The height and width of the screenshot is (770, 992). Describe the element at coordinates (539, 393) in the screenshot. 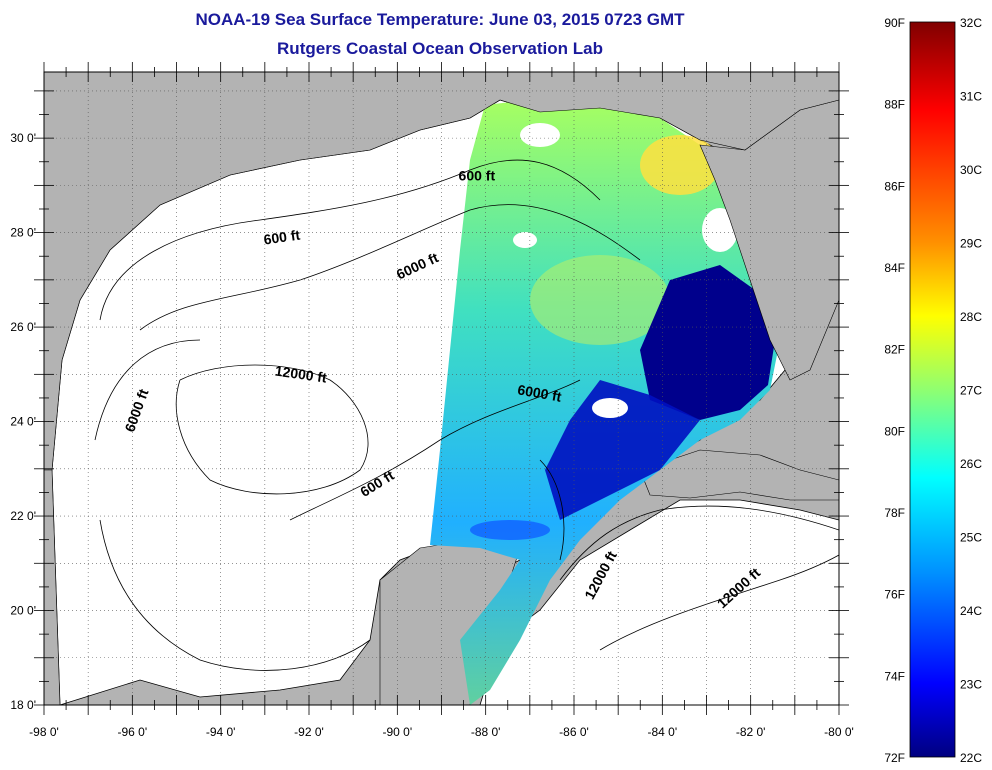

I see `contour-label: 6000 ft` at that location.